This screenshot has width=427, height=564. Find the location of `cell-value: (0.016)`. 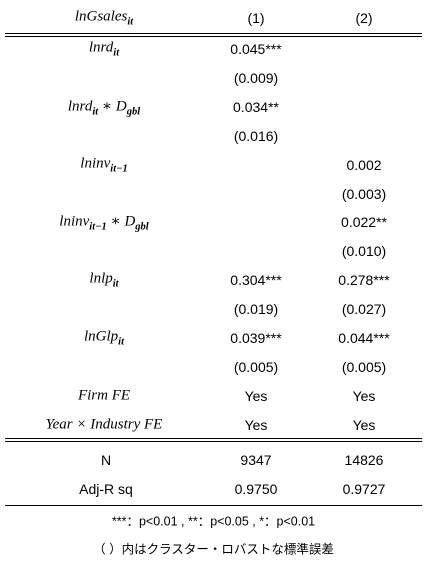

cell-value: (0.016) is located at coordinates (256, 135).